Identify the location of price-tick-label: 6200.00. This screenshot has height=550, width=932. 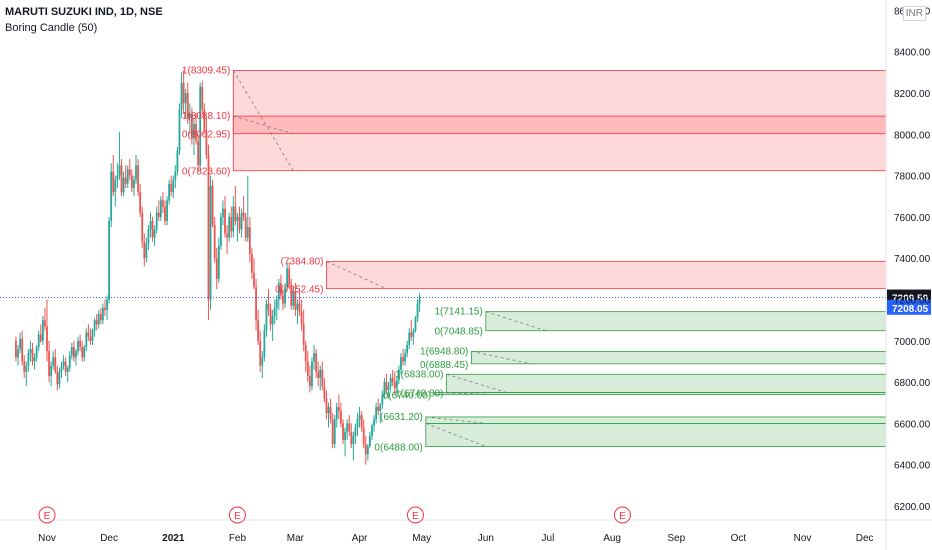
(912, 507).